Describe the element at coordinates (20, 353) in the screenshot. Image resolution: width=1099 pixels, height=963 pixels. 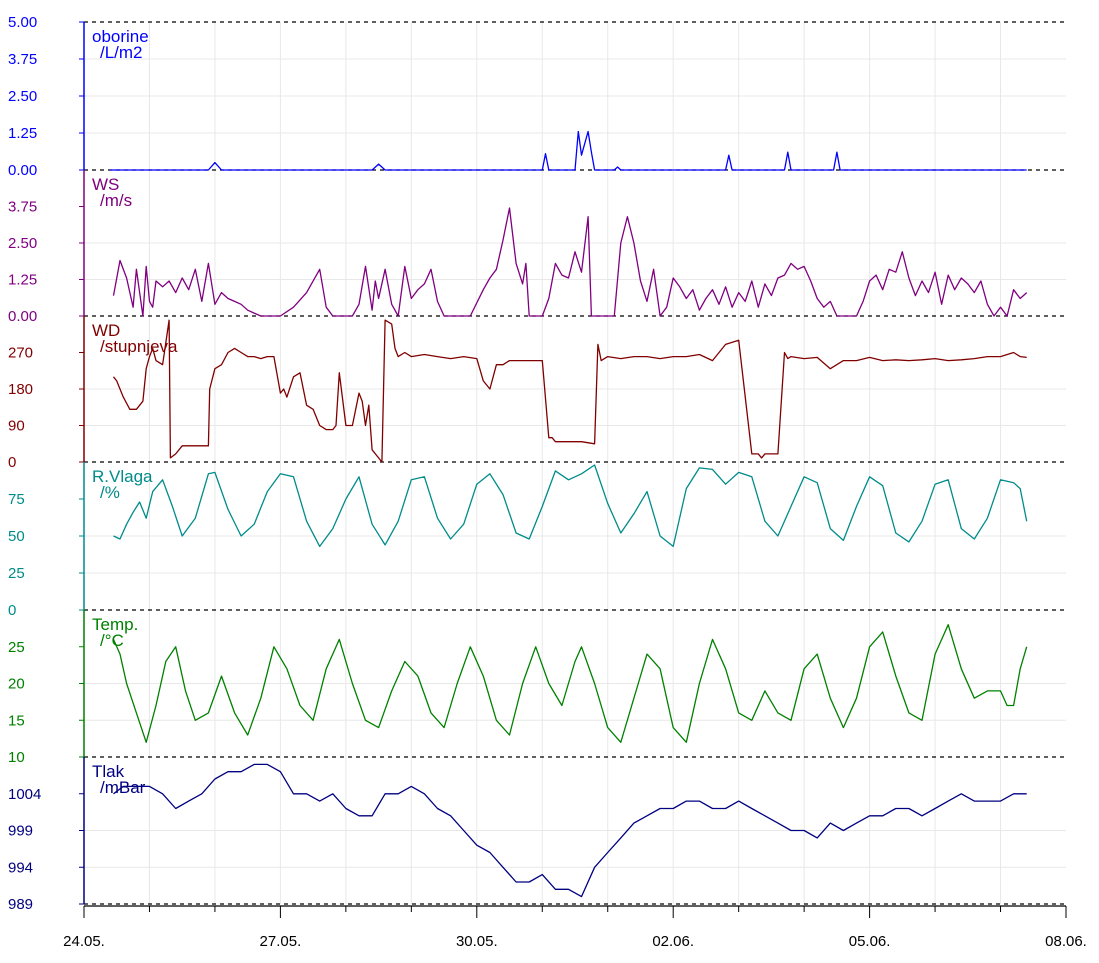
I see `y-tick-label: 270` at that location.